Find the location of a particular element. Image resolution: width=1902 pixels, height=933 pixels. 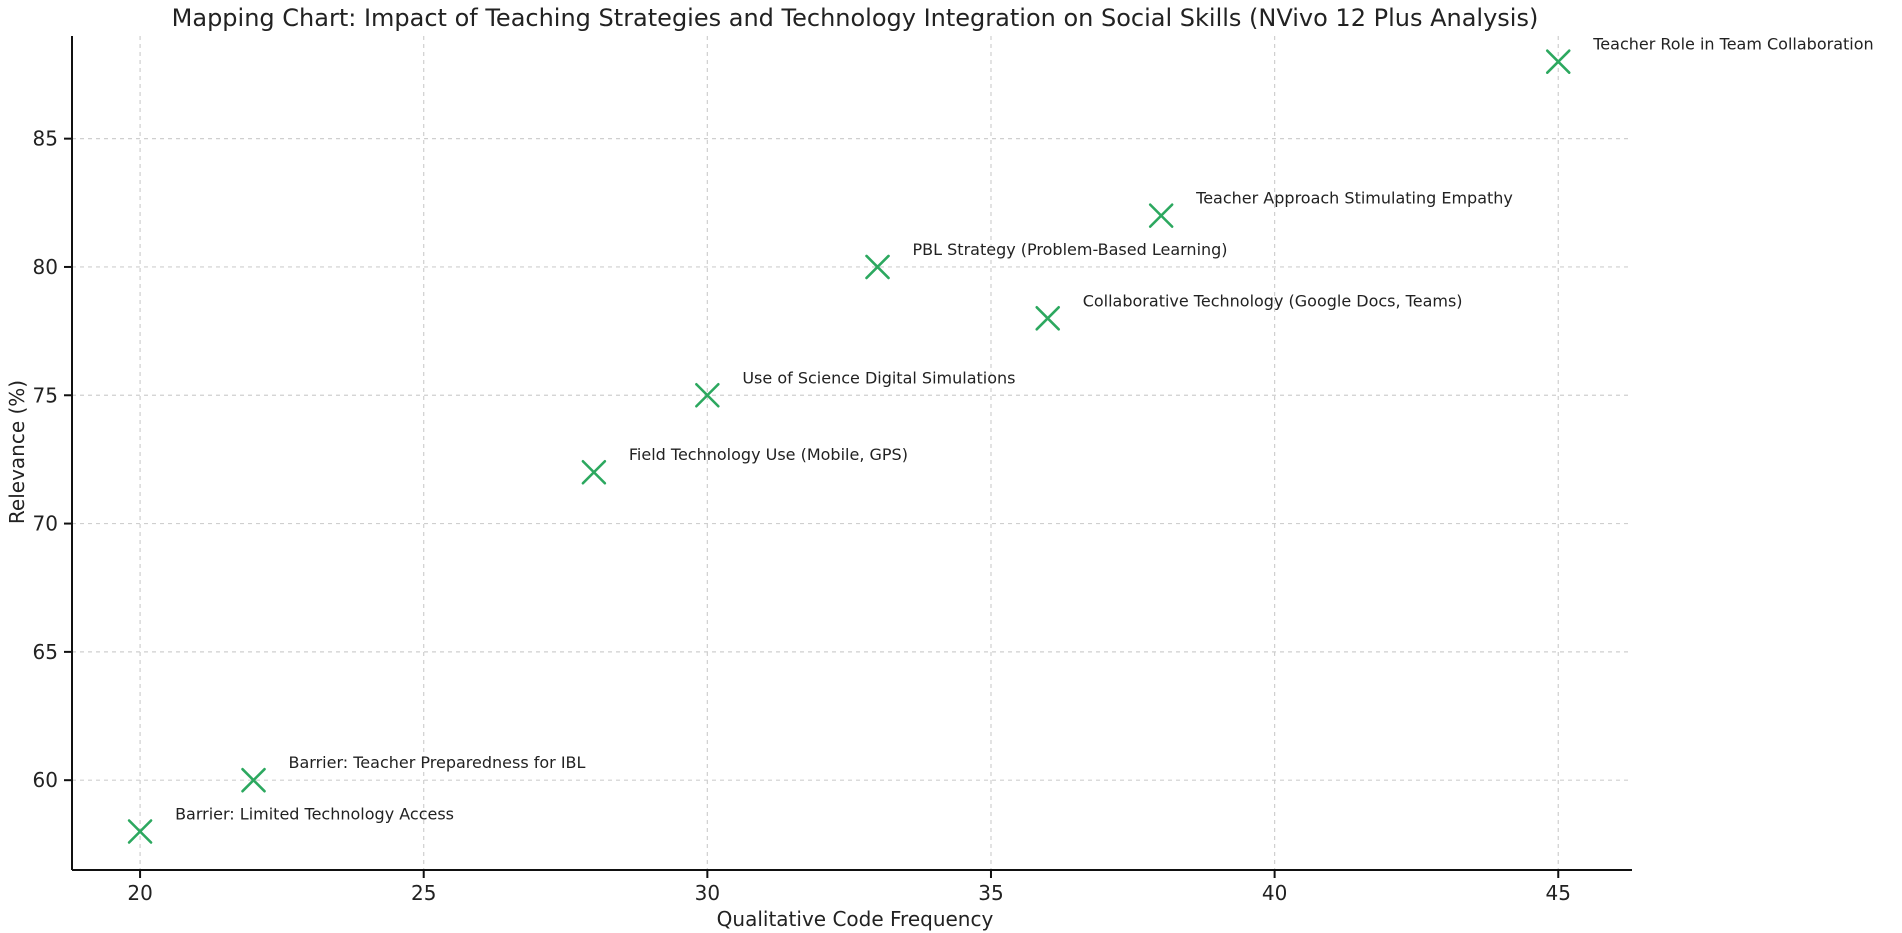

x-tick-label-3: 35 is located at coordinates (990, 893).